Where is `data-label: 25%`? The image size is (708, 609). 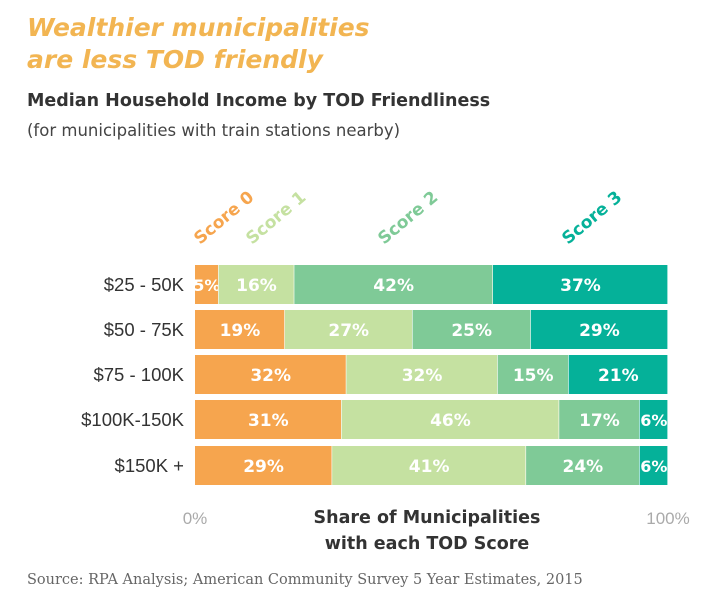
data-label: 25% is located at coordinates (471, 331).